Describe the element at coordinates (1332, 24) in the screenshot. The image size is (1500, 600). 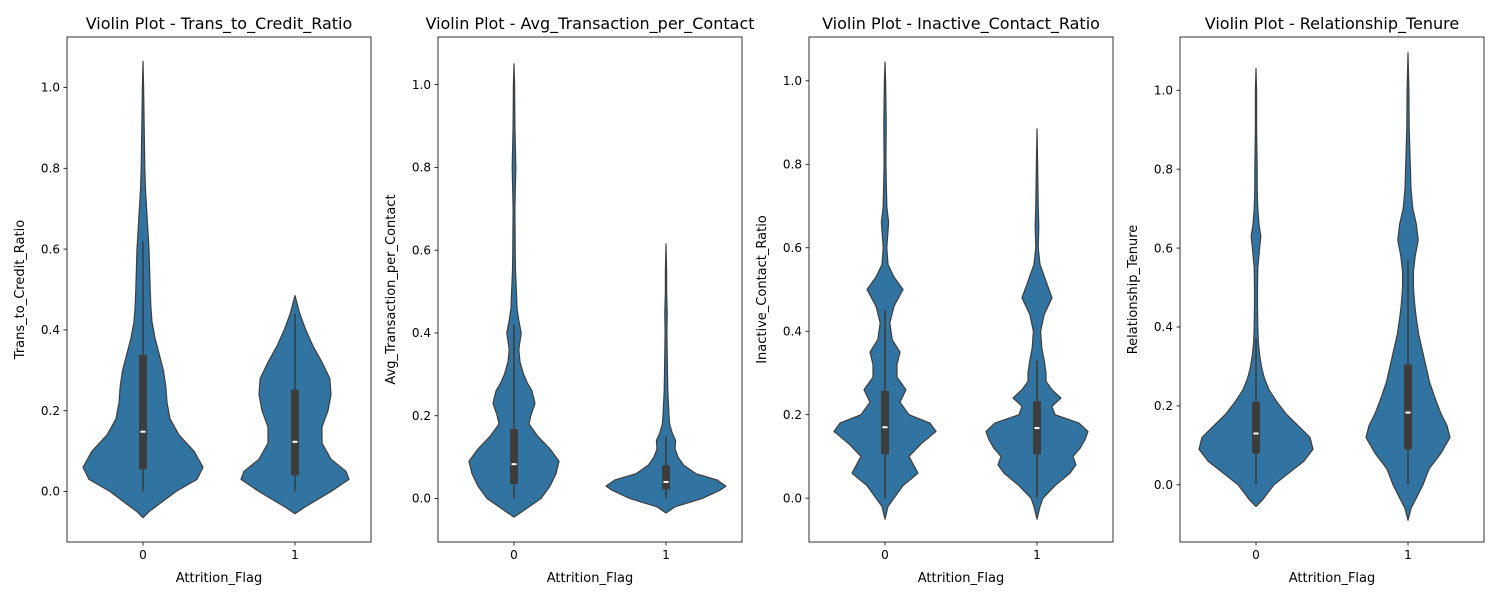
I see `chart-title: Violin Plot - Relationship_Tenure` at that location.